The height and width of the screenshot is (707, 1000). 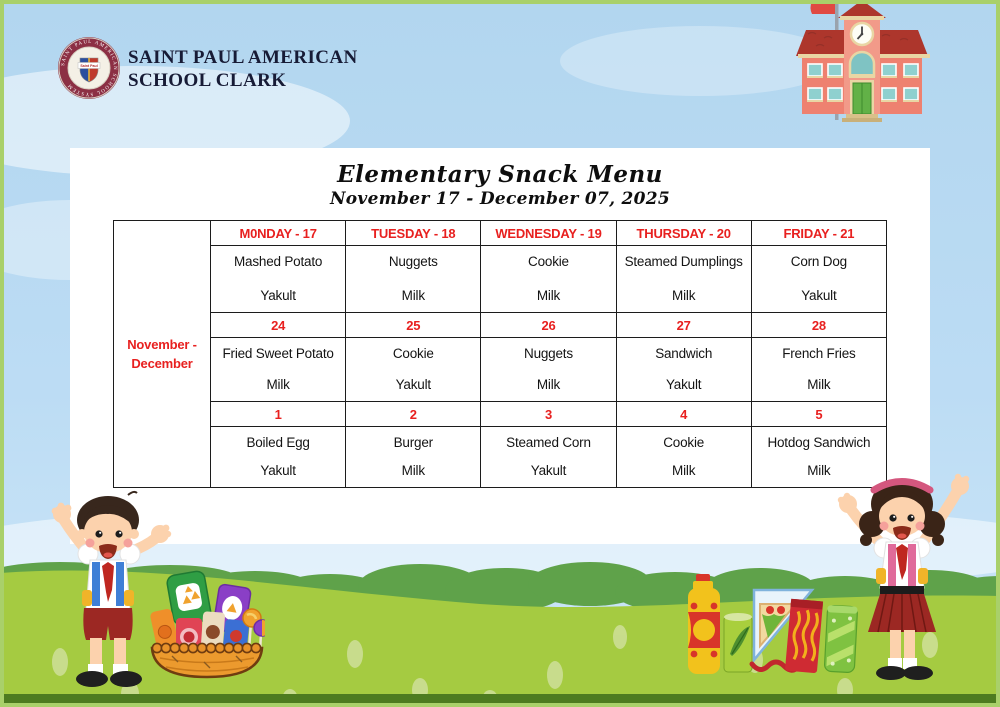 I want to click on sauce-bottle-icon, so click(x=704, y=624).